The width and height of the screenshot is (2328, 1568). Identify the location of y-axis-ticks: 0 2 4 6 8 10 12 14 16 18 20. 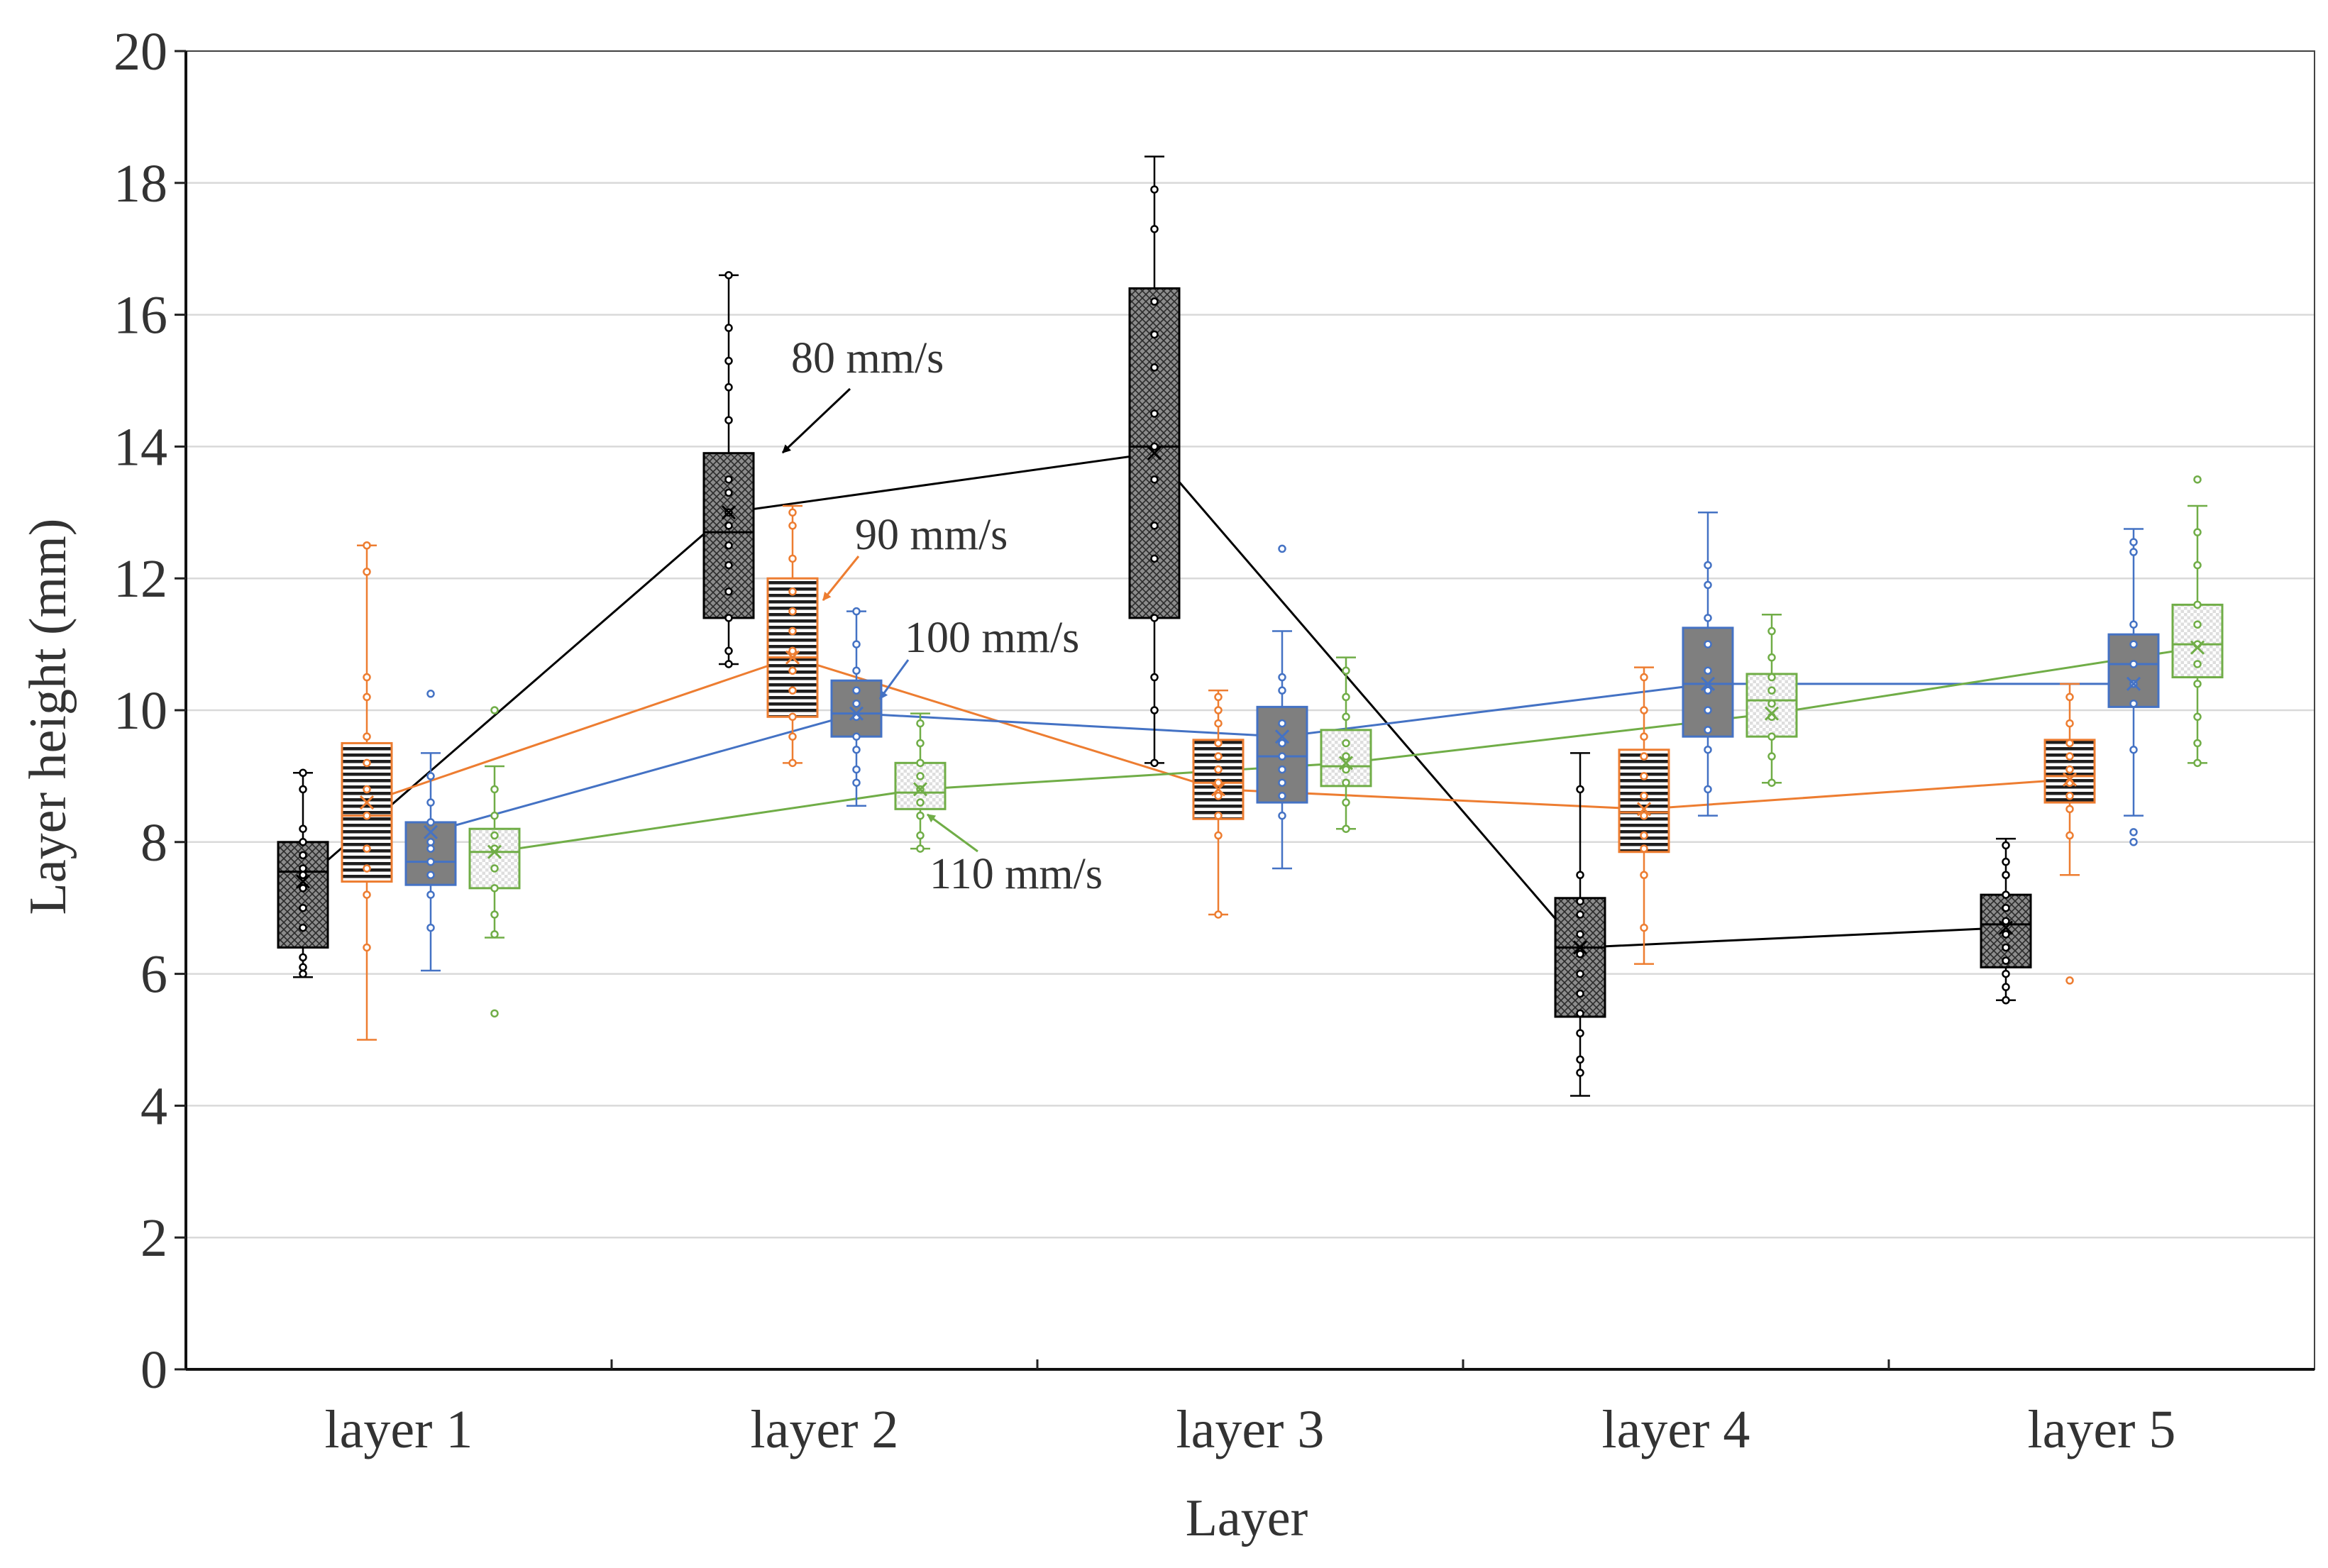
(150, 711).